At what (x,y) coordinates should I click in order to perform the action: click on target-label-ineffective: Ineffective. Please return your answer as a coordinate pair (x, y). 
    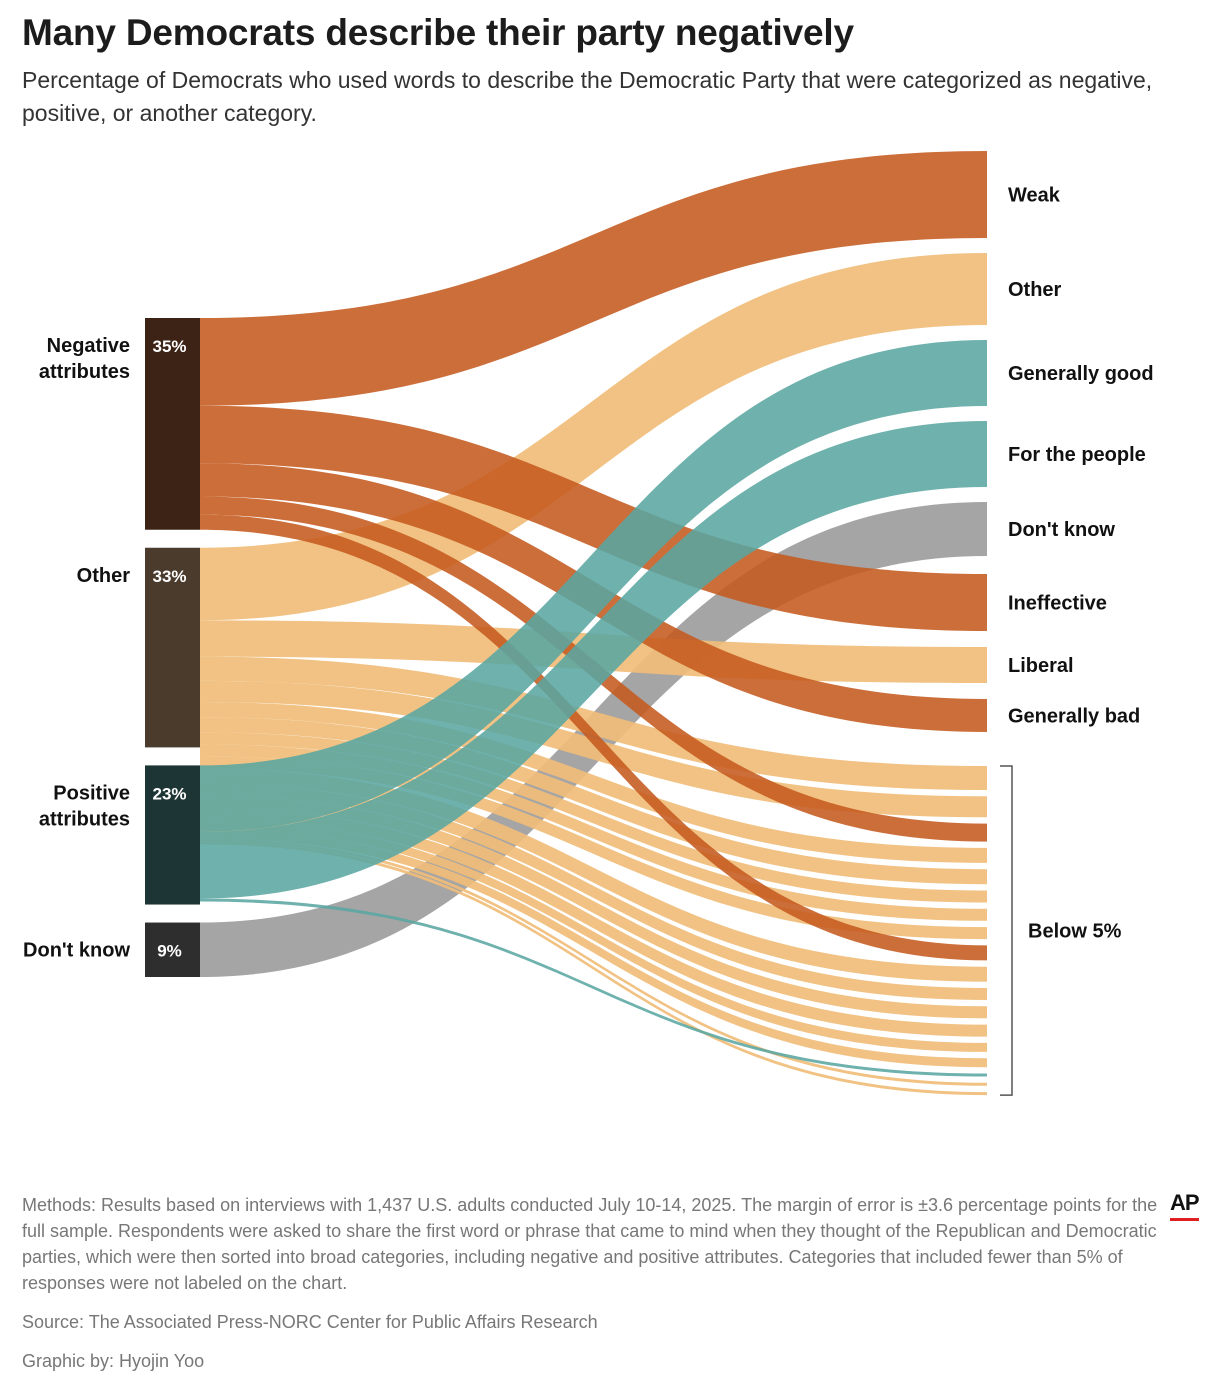
    Looking at the image, I should click on (1057, 604).